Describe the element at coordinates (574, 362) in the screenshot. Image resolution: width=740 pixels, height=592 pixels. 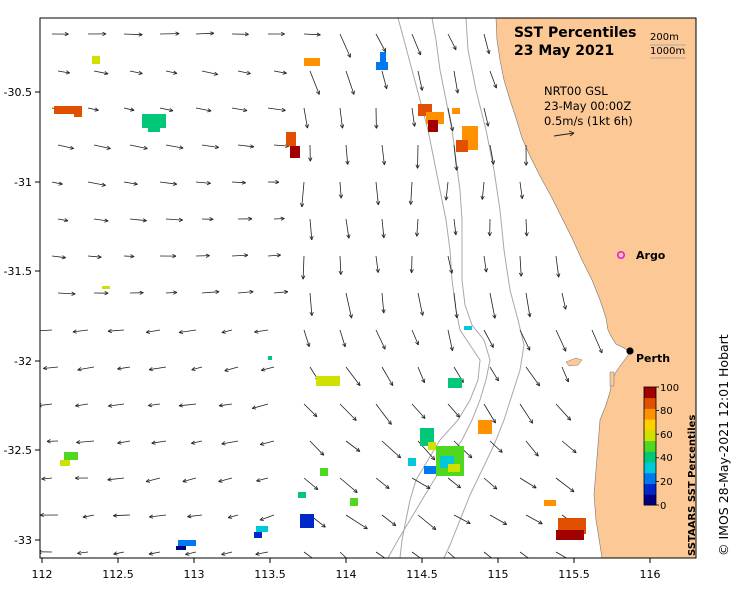
I see `rottnest-island` at that location.